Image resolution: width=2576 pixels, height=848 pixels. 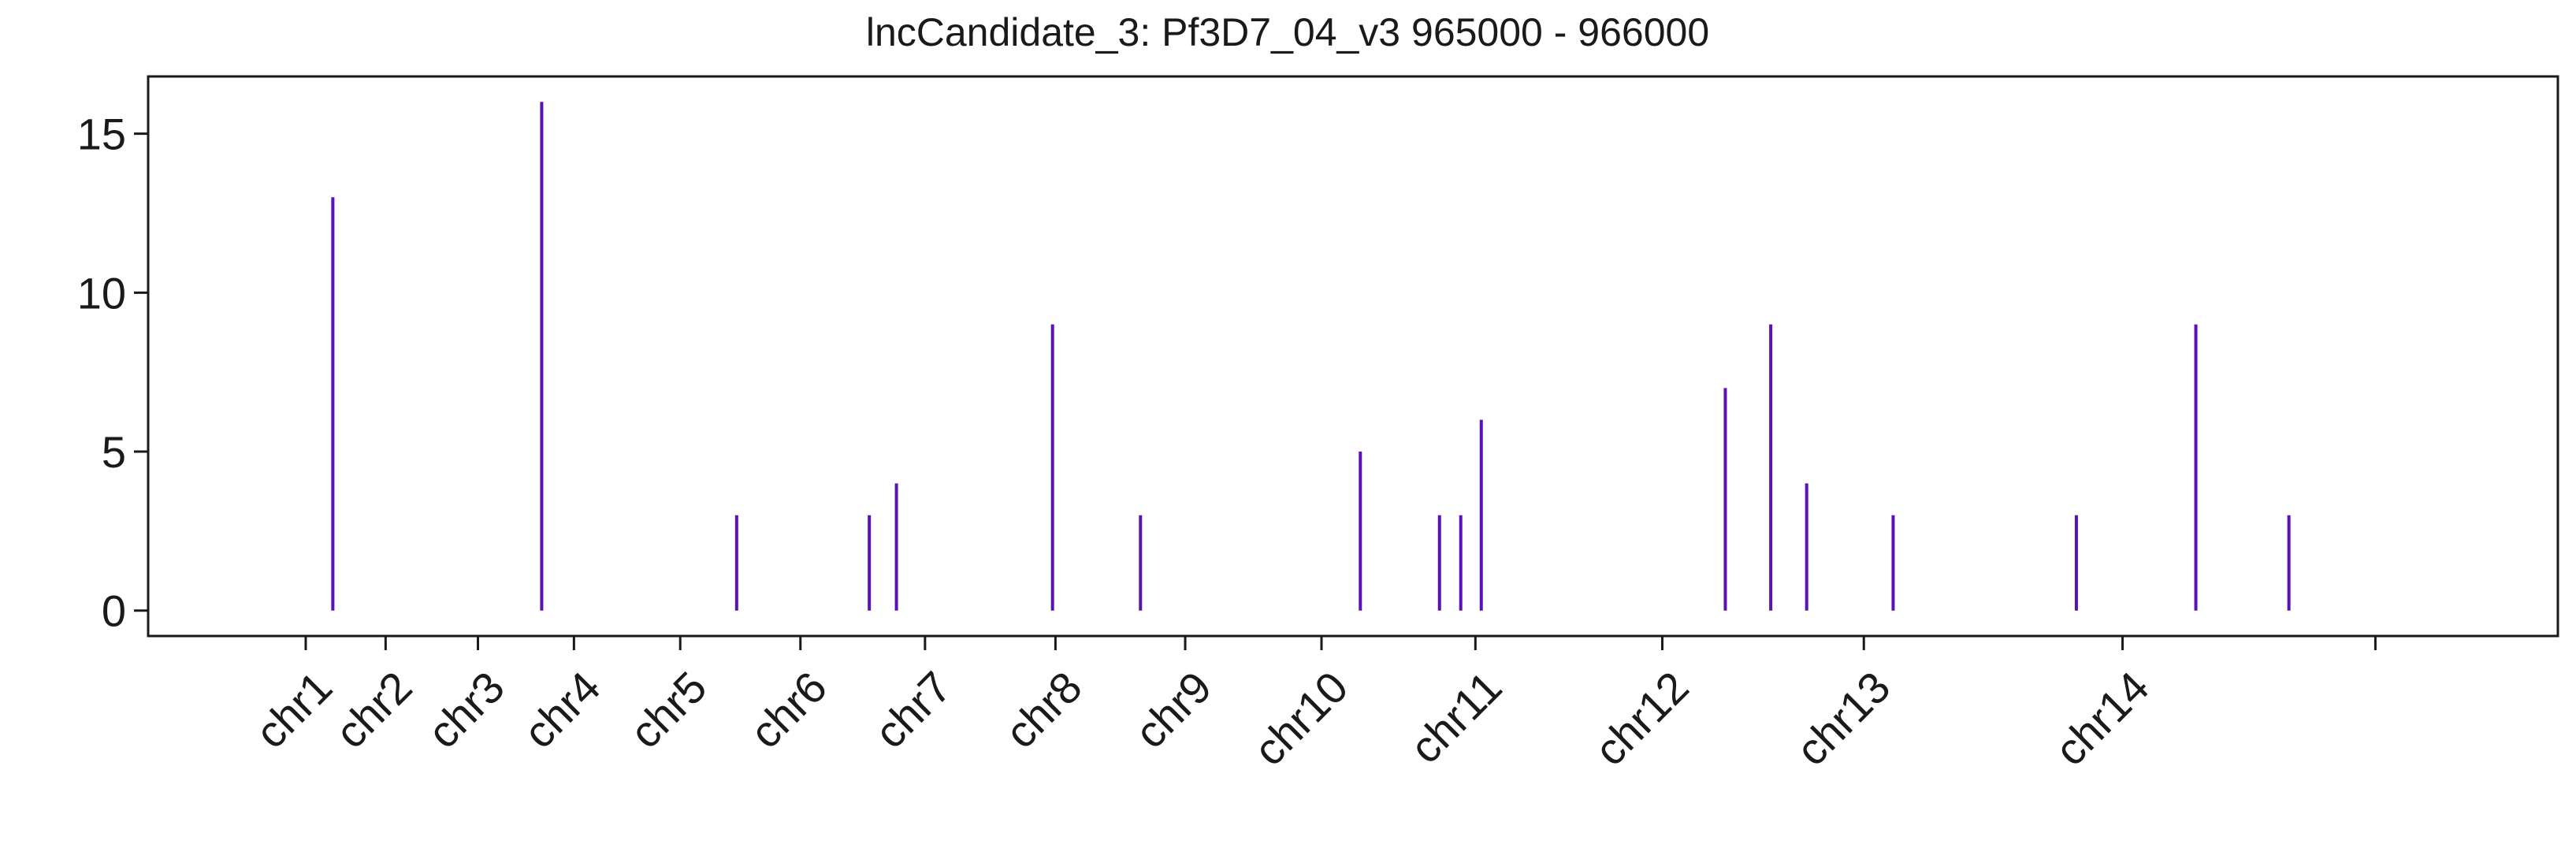 I want to click on x-tick-label: chr11, so click(x=1455, y=717).